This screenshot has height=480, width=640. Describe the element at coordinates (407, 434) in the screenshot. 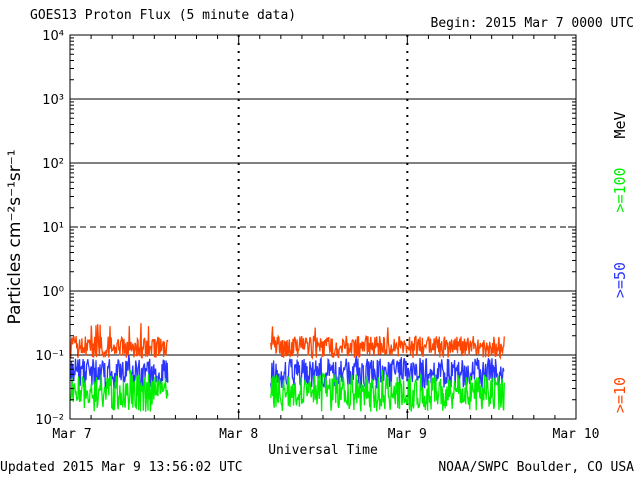

I see `x-tick-label: Mar 9` at that location.